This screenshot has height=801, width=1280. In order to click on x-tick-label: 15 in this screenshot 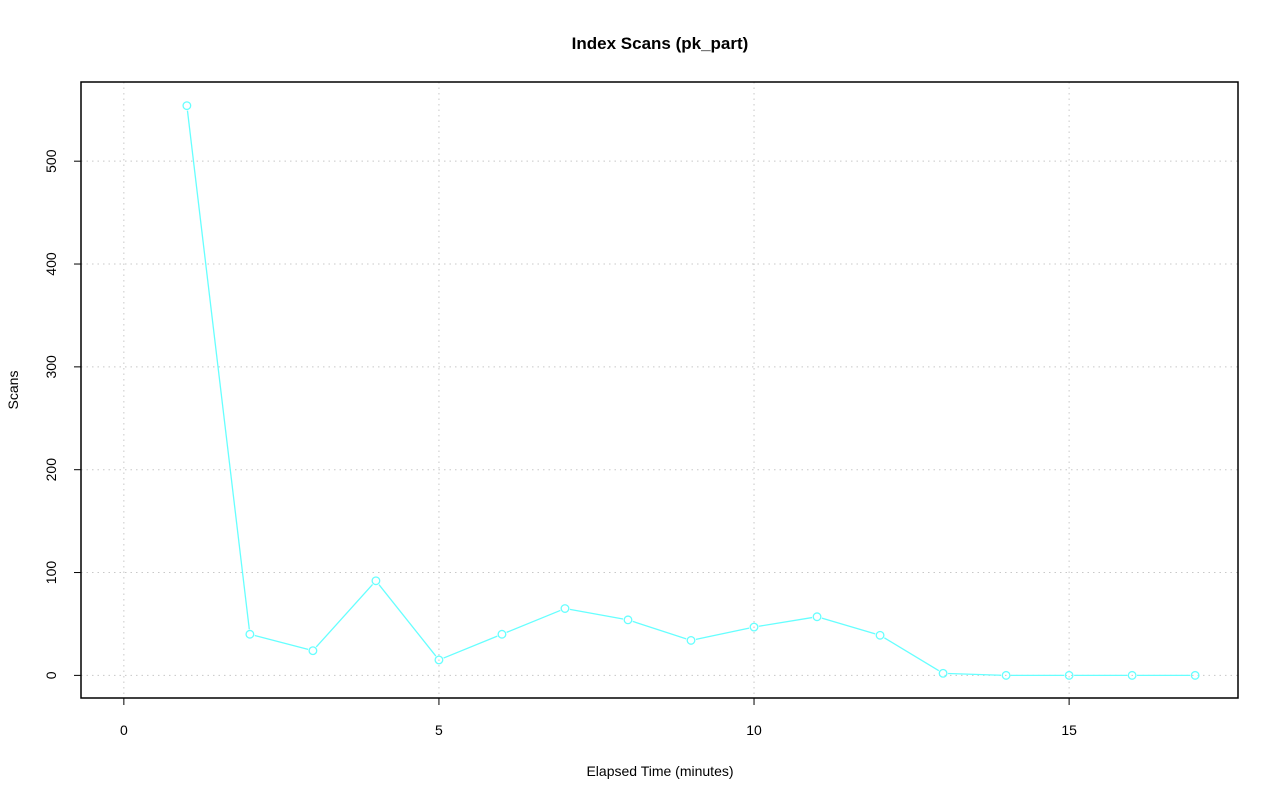, I will do `click(1069, 730)`.